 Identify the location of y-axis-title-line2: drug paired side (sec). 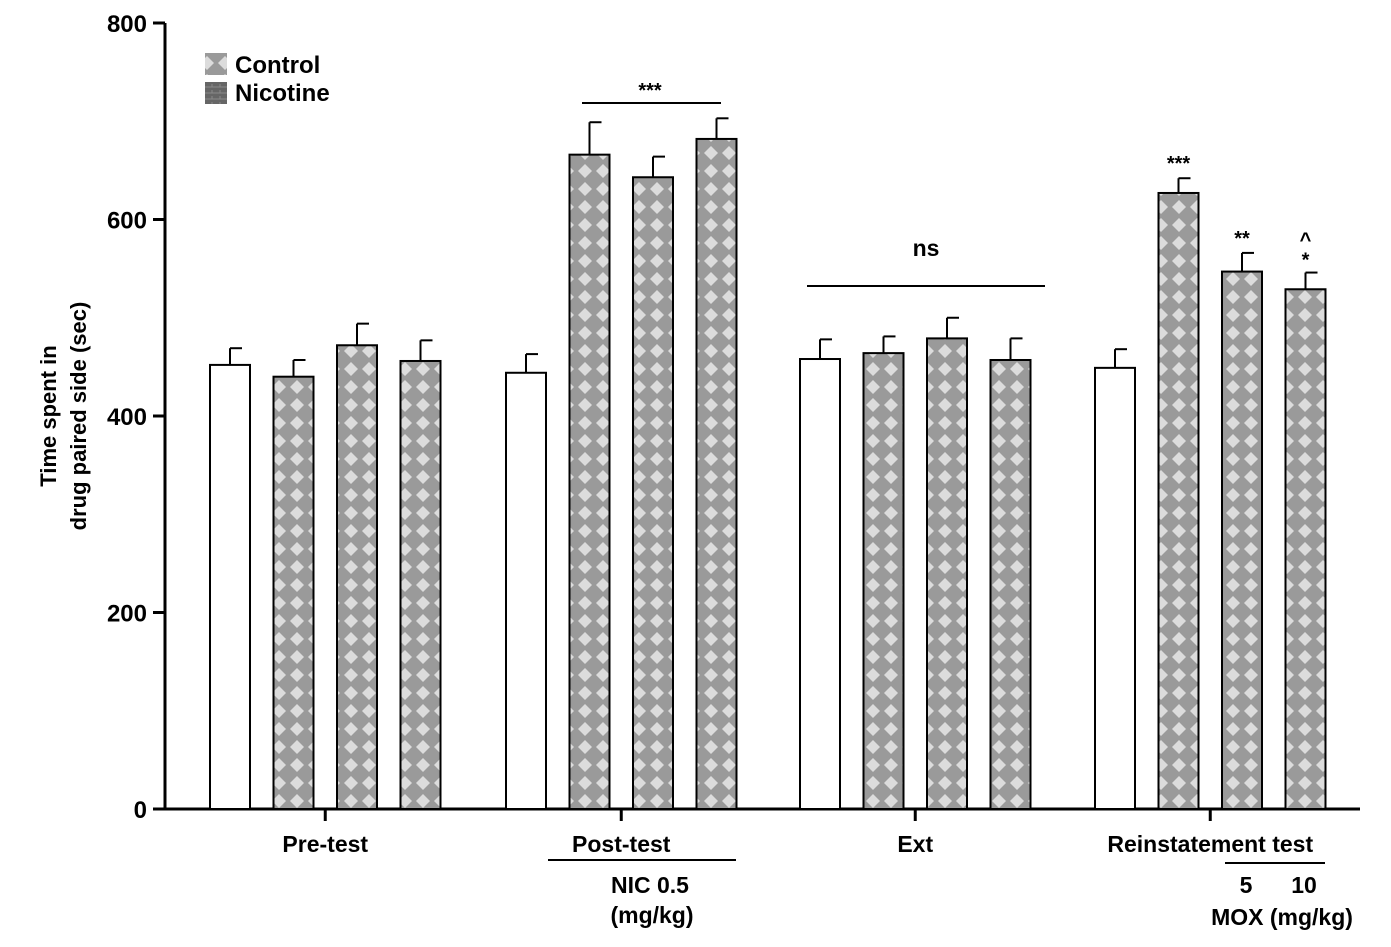
(78, 416).